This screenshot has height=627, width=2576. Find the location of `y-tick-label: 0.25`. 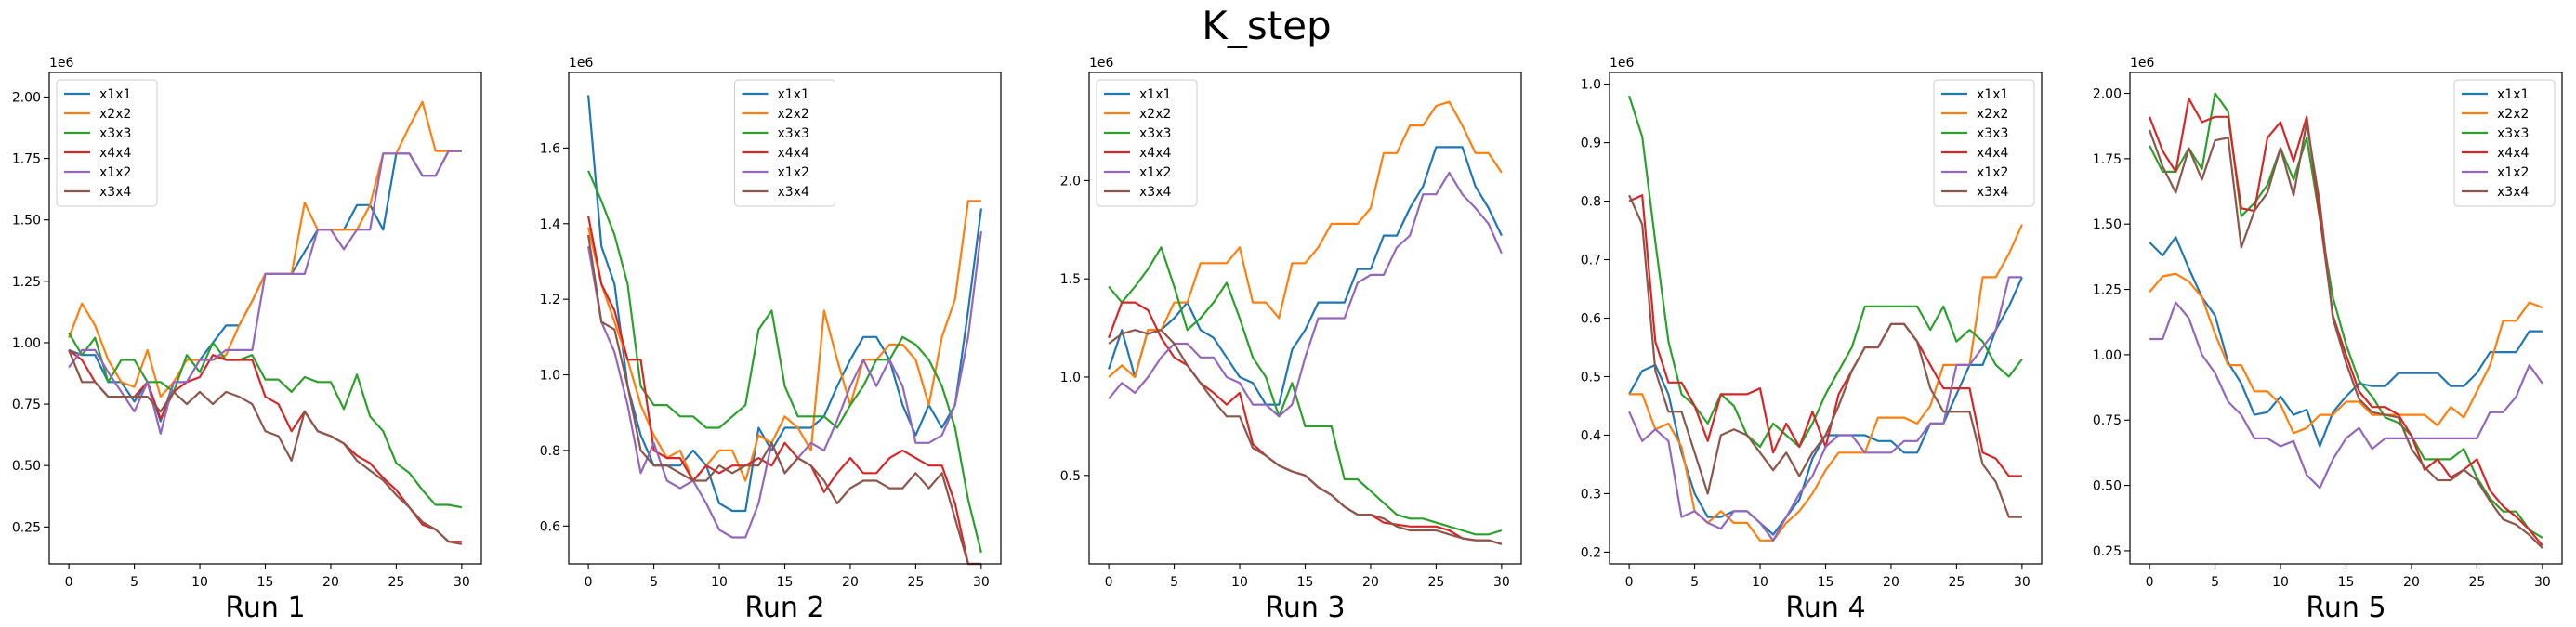

y-tick-label: 0.25 is located at coordinates (26, 527).